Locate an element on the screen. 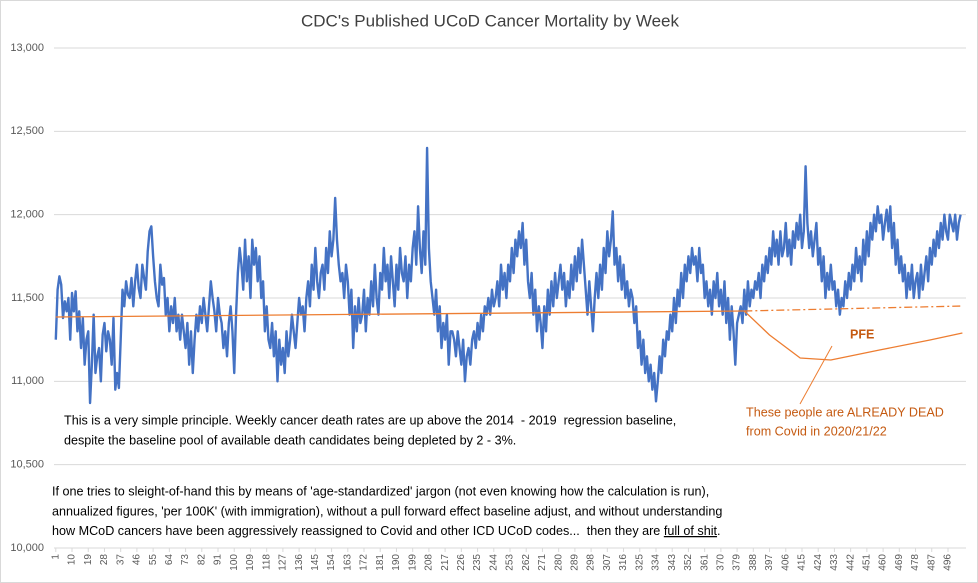 The width and height of the screenshot is (978, 583). x-tick-label: 181 is located at coordinates (380, 562).